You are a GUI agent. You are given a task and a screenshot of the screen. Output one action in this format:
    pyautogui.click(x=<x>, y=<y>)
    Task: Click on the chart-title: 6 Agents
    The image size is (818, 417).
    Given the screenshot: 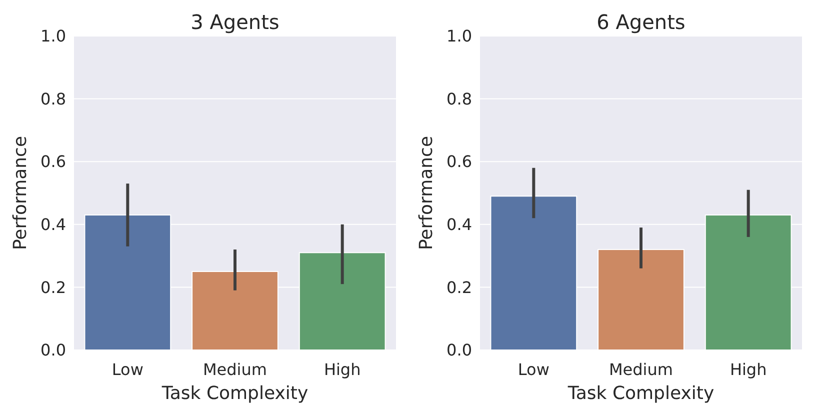 What is the action you would take?
    pyautogui.click(x=641, y=22)
    